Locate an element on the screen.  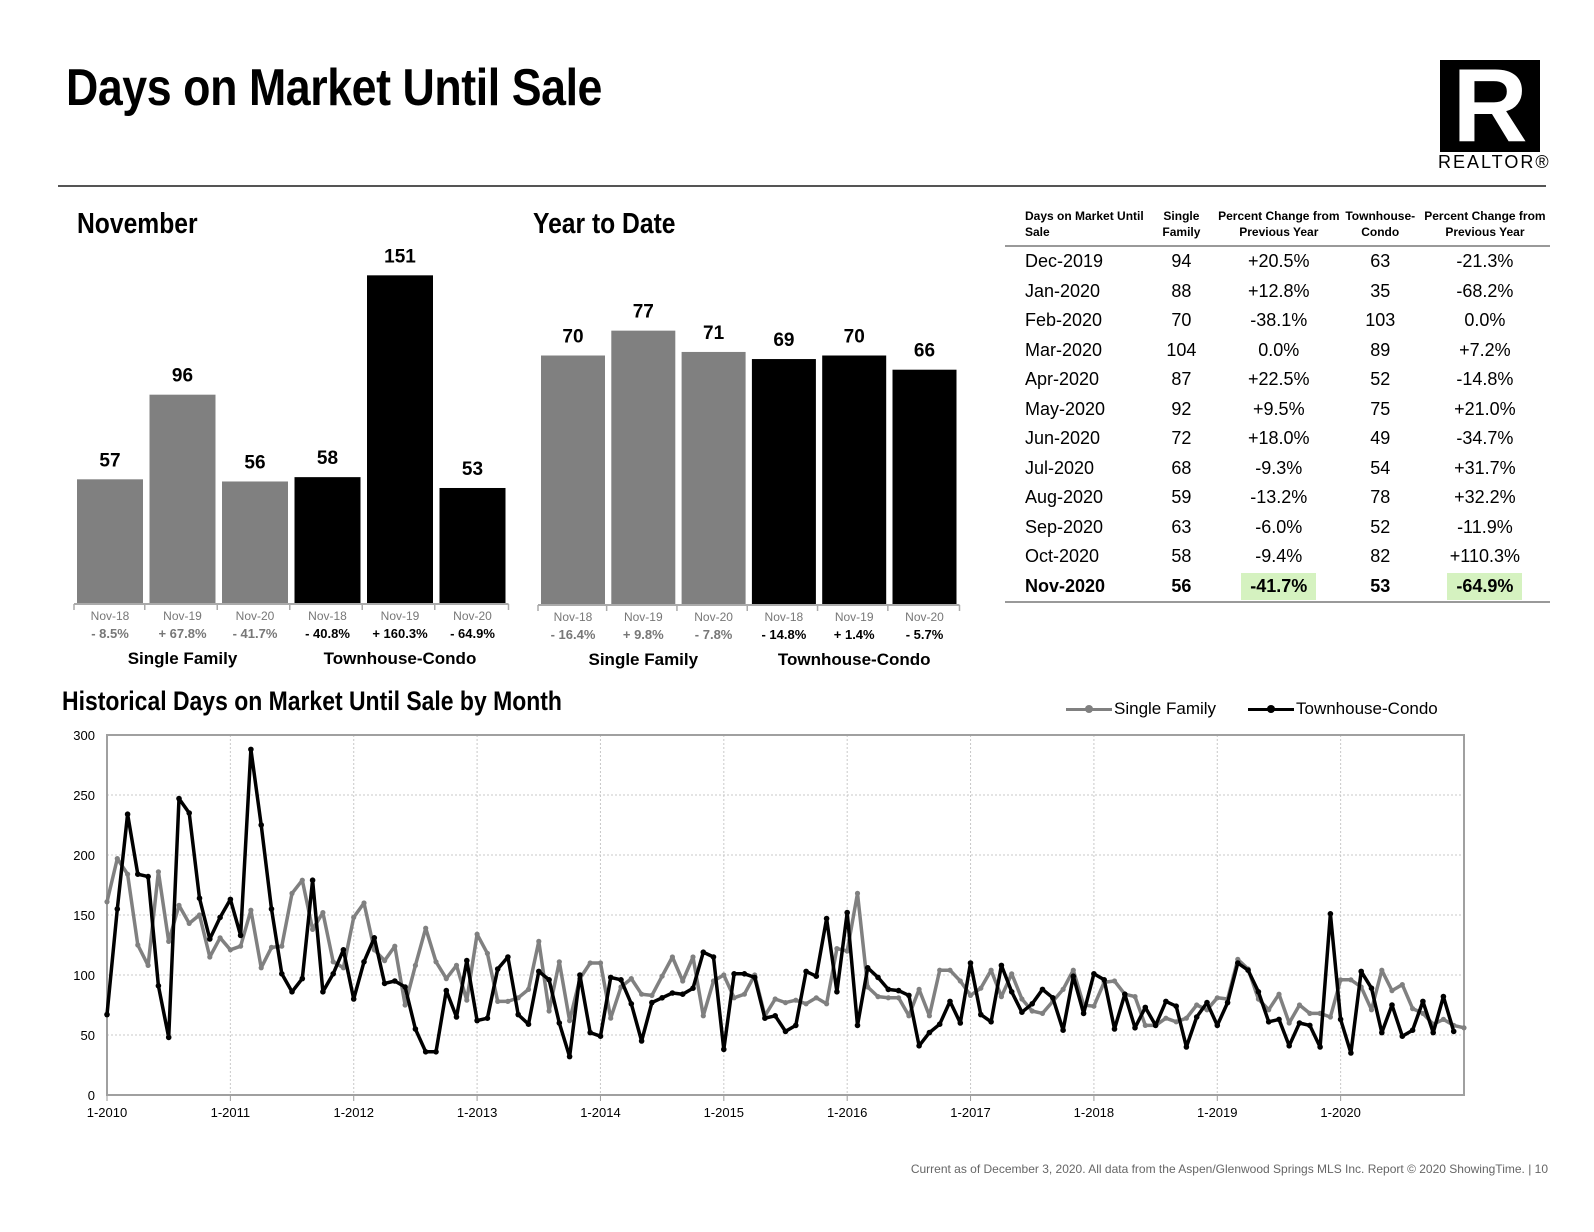
table-cell: 78 is located at coordinates (1380, 497).